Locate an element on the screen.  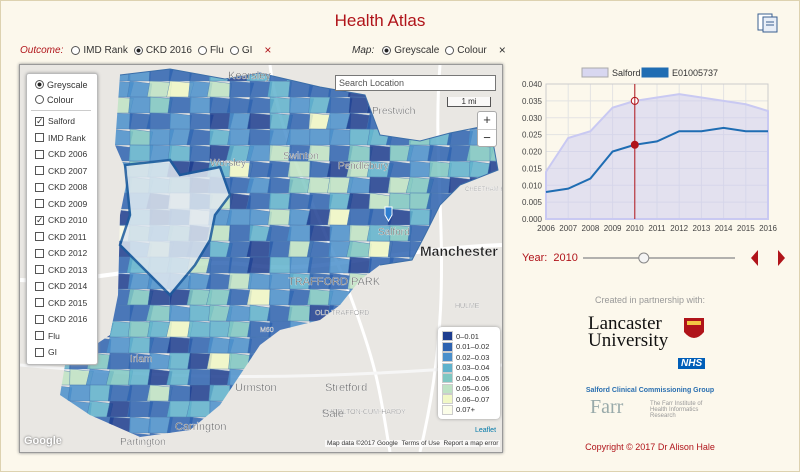
layer-item: GI is located at coordinates (66, 352).